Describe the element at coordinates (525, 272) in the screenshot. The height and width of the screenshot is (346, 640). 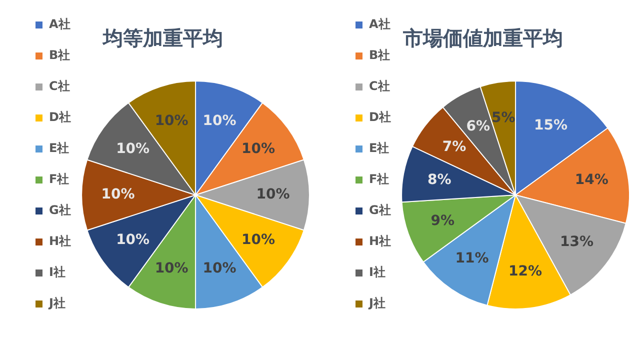
I see `data-label: 12%` at that location.